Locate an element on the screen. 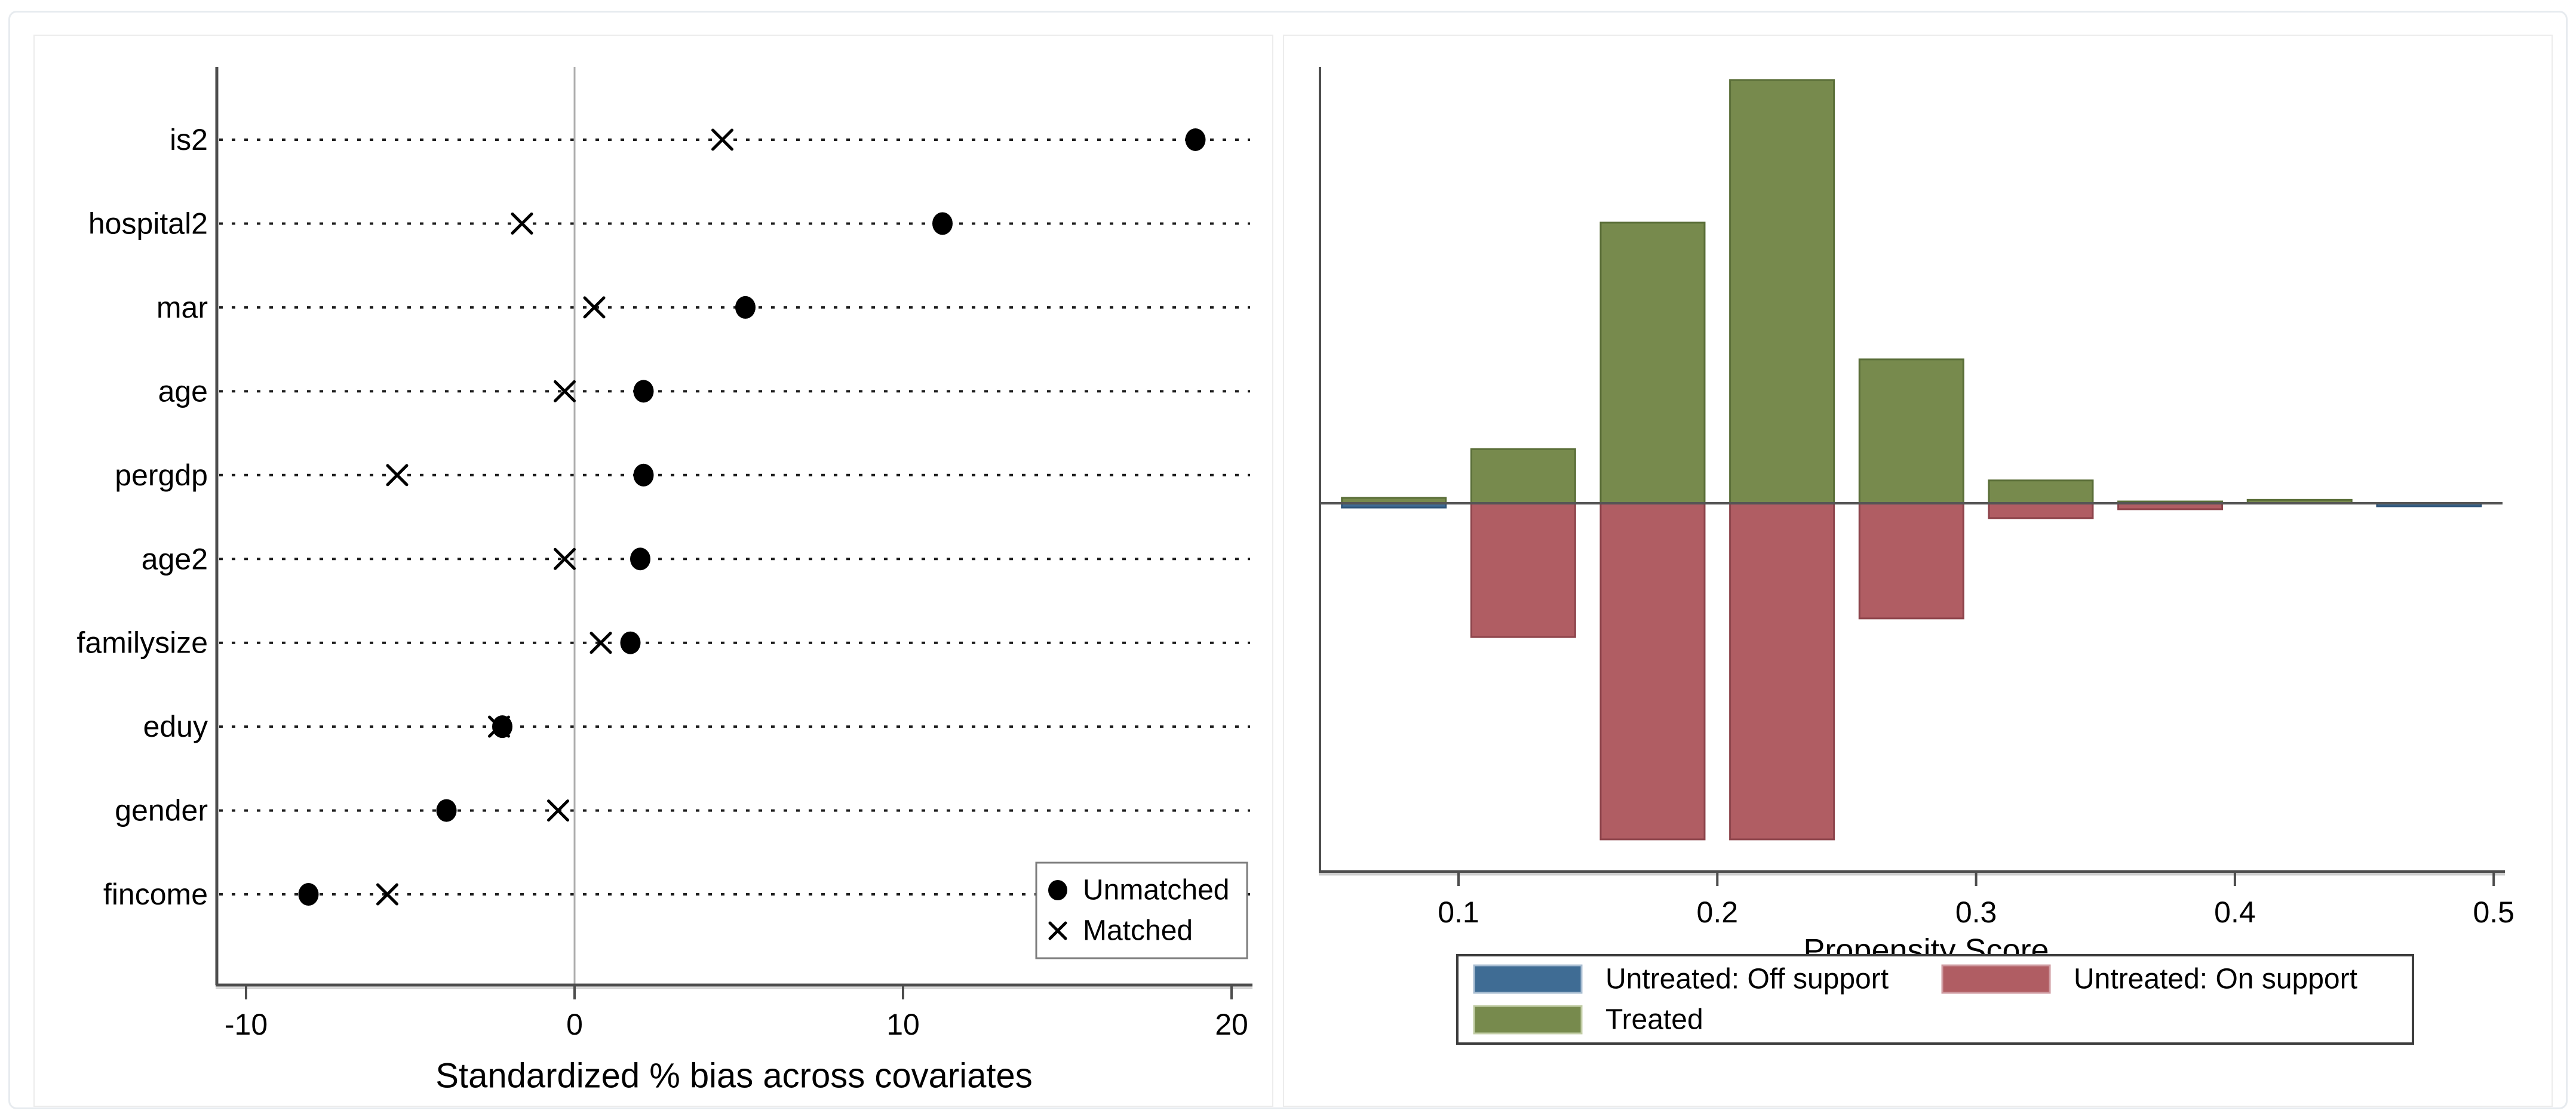  x-tick-label: 10 is located at coordinates (903, 1024).